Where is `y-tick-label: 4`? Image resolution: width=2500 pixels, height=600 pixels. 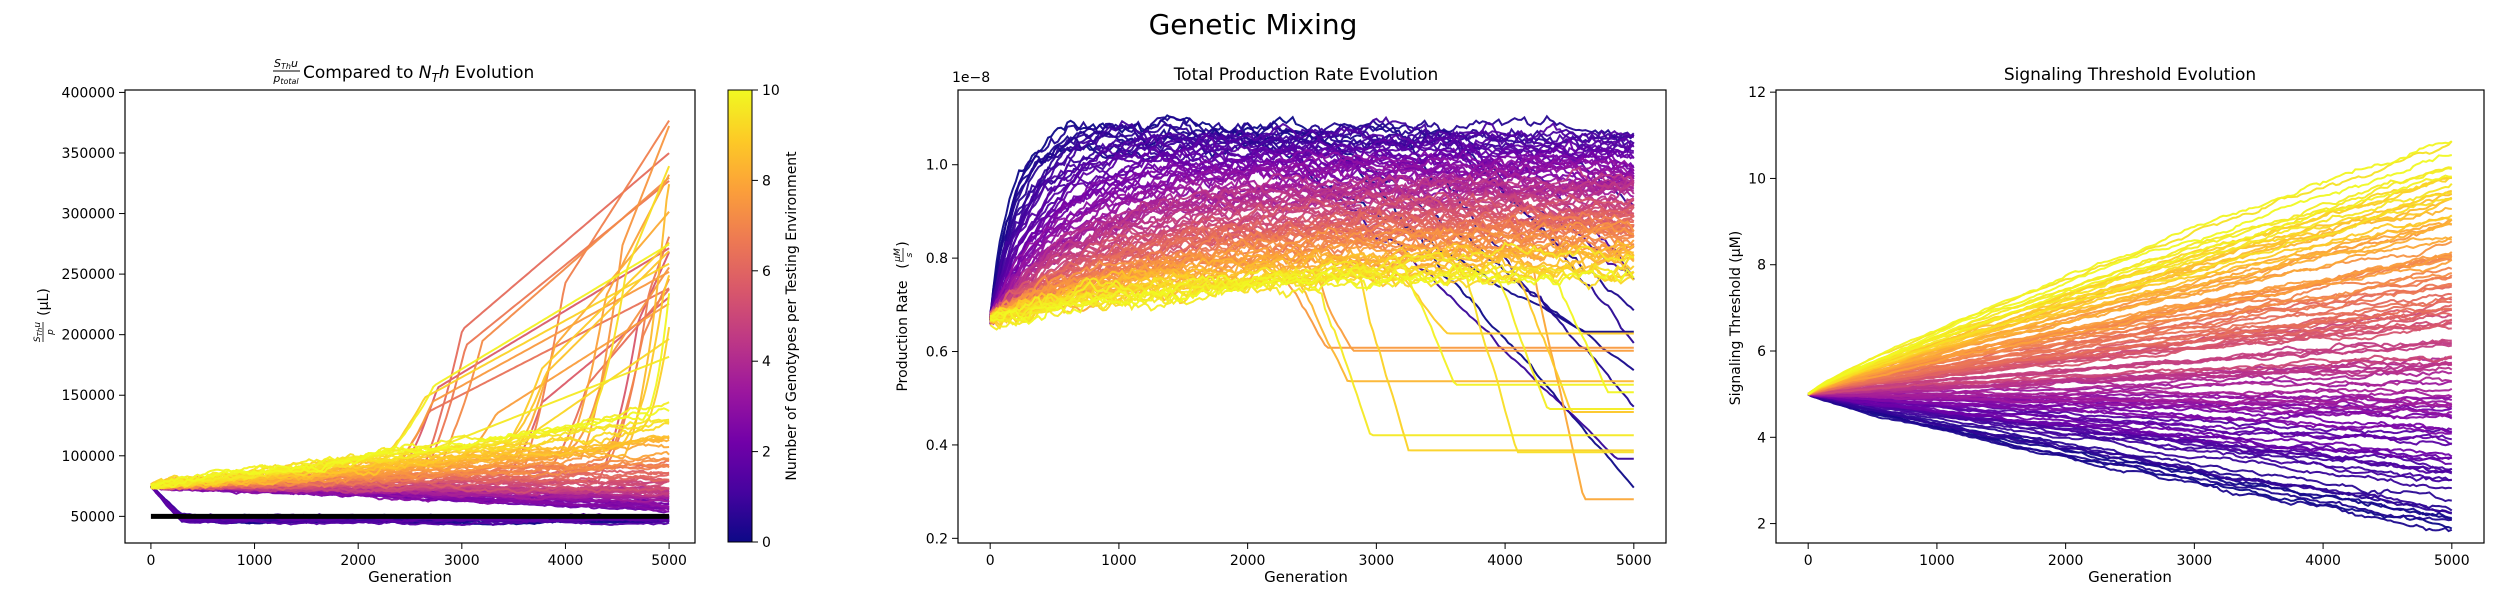
y-tick-label: 4 is located at coordinates (1761, 438).